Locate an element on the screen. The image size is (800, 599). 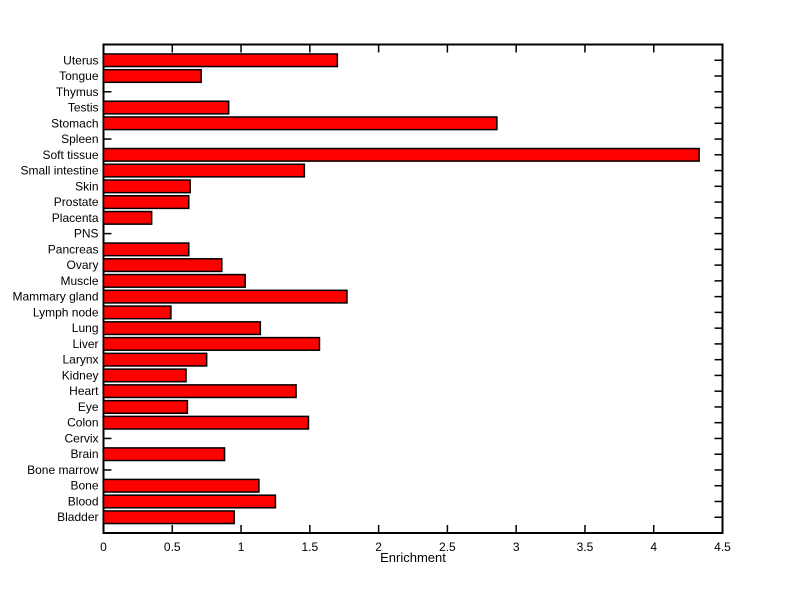
category-label-stomach: Stomach is located at coordinates (74, 123).